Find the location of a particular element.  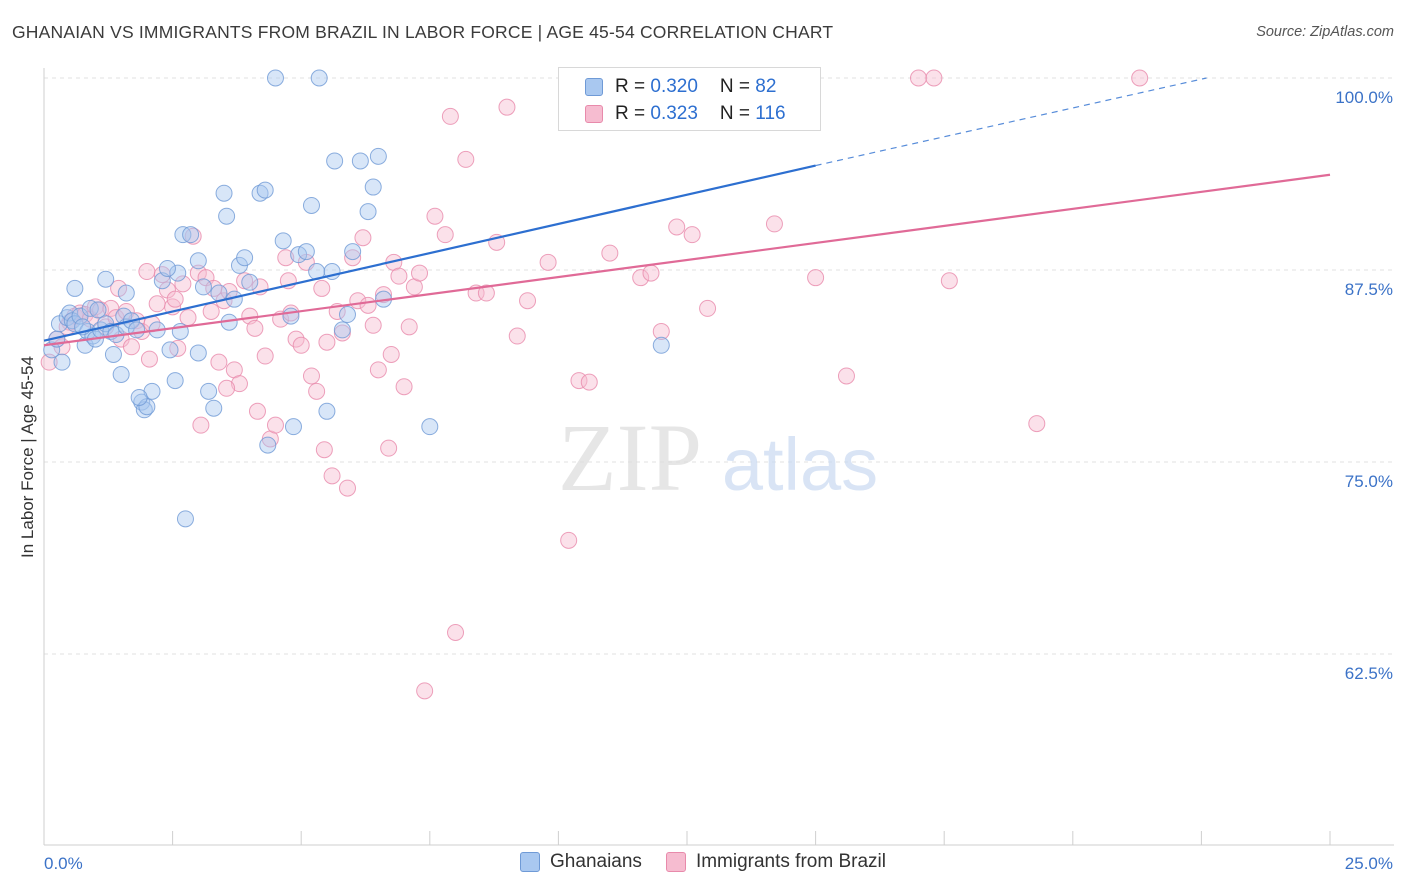

y-tick-label: 62.5% is located at coordinates (1369, 673).